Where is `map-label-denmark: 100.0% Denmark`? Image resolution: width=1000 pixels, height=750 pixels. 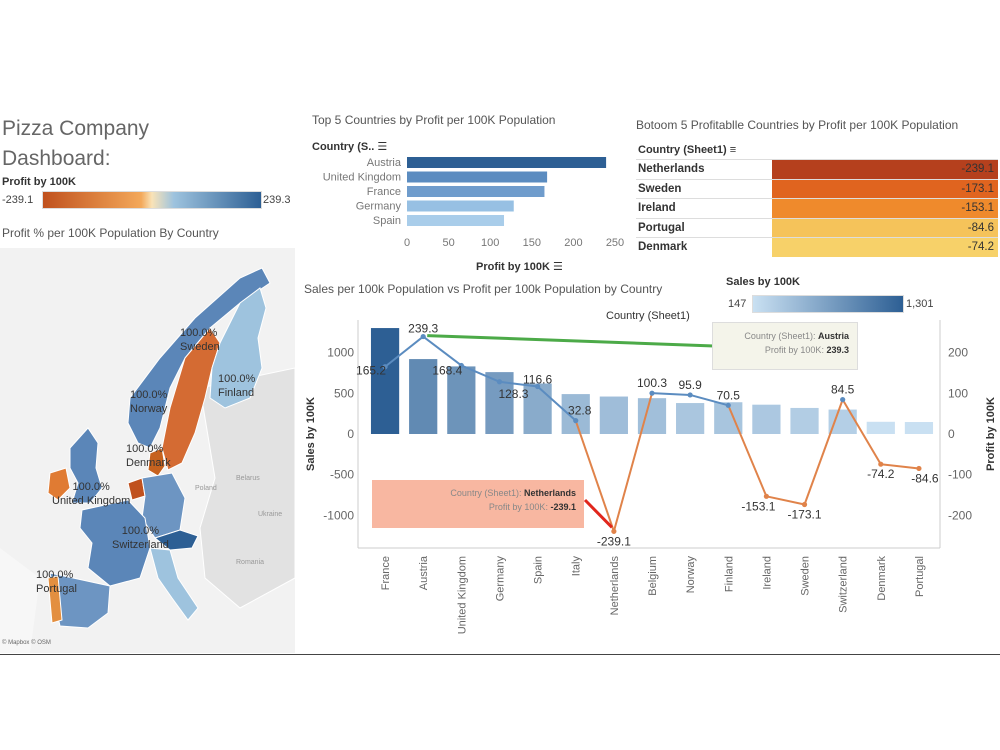
map-label-denmark: 100.0% Denmark is located at coordinates (148, 456).